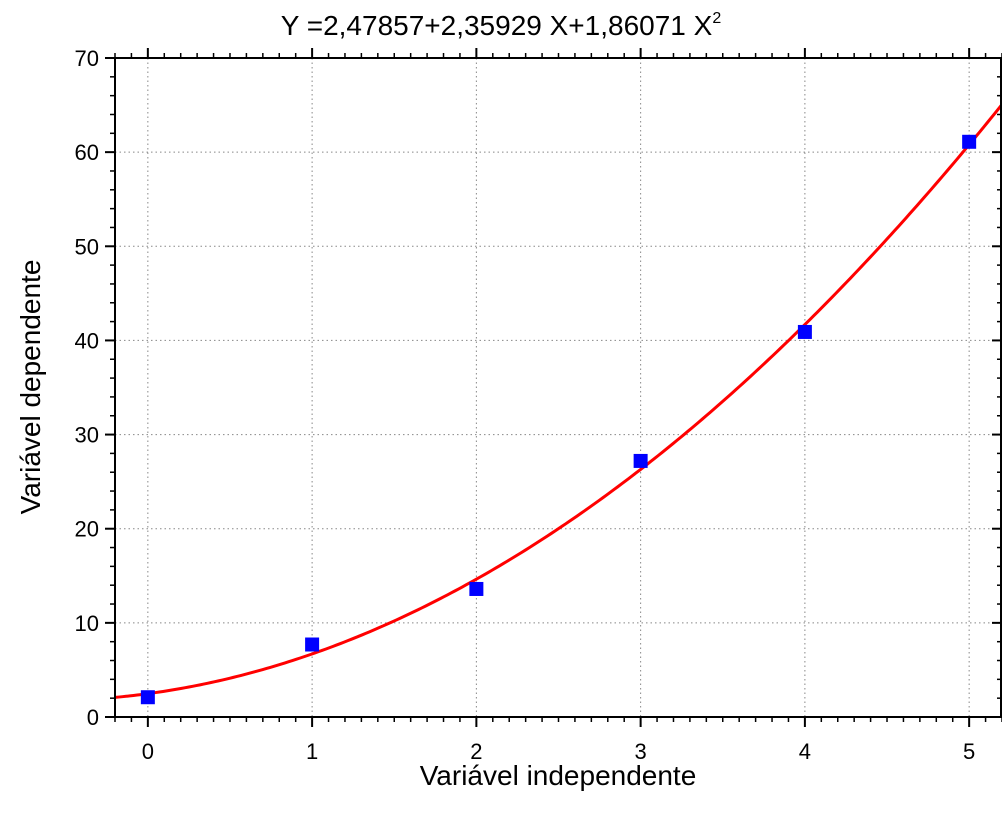  What do you see at coordinates (87, 340) in the screenshot?
I see `y-tick-label: 40` at bounding box center [87, 340].